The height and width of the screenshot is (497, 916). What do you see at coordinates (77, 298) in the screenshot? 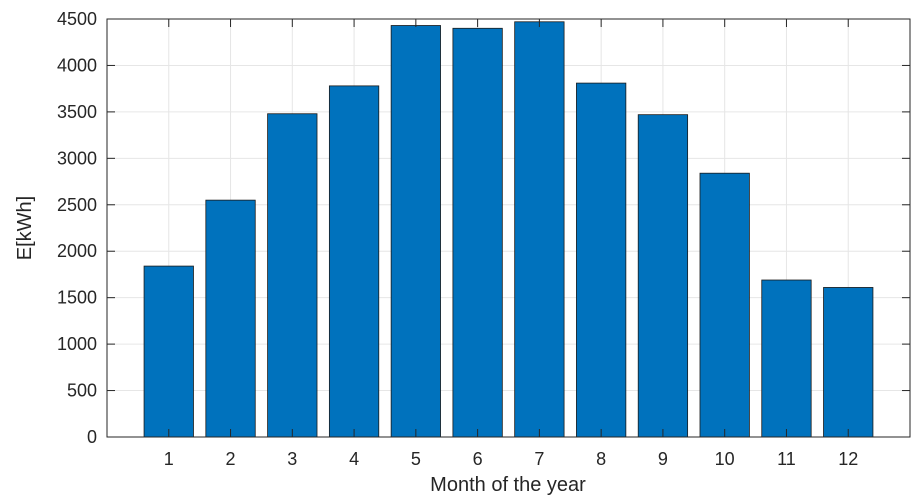
I see `y-tick-label: 1500` at bounding box center [77, 298].